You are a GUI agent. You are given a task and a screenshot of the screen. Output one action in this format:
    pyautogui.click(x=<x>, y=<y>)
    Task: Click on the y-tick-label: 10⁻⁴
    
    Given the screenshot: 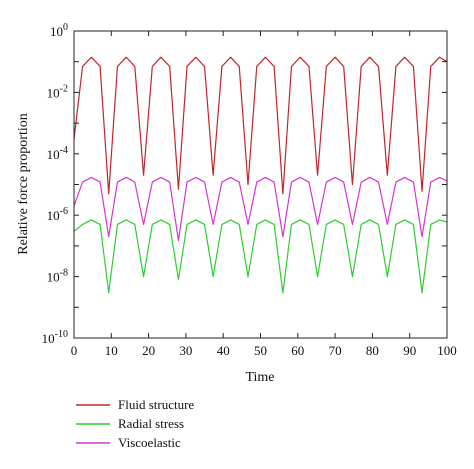 What is the action you would take?
    pyautogui.click(x=57, y=153)
    